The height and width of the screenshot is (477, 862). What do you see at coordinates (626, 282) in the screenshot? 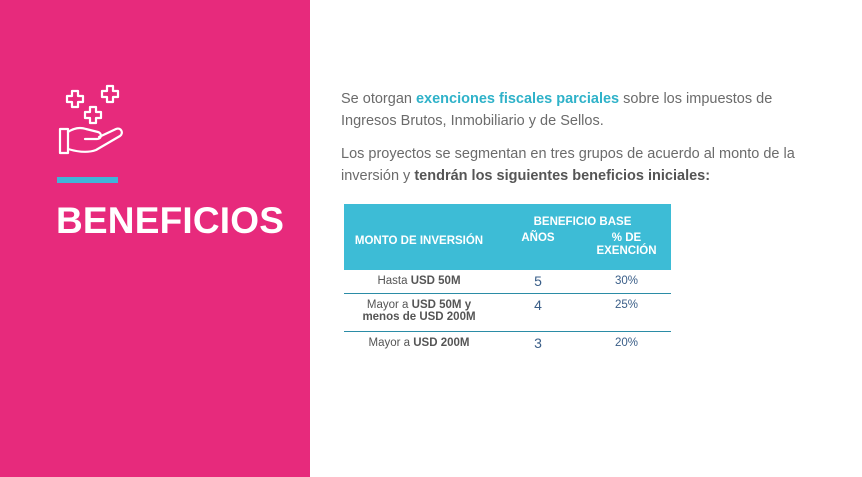
I see `pct-cell: 30%` at bounding box center [626, 282].